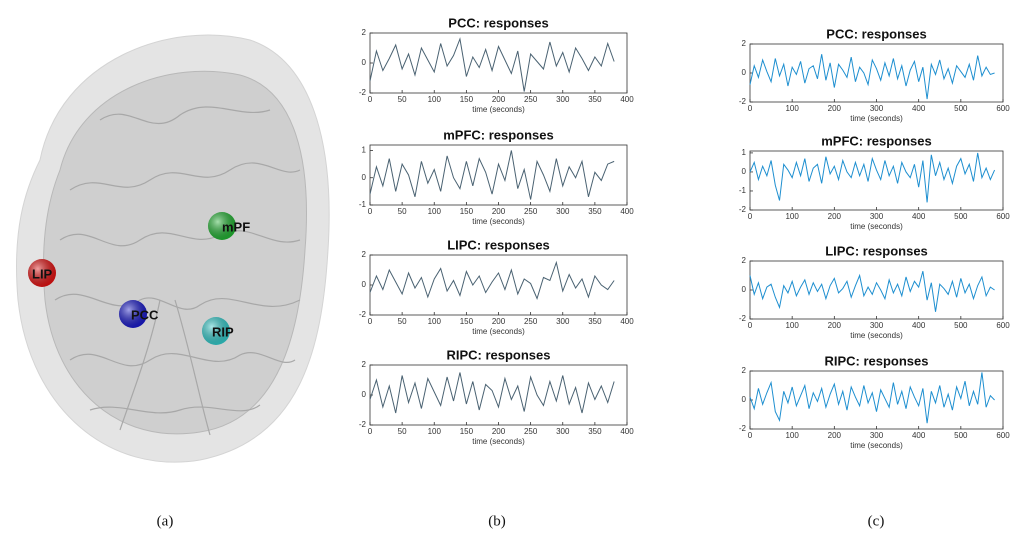 Image resolution: width=1017 pixels, height=537 pixels. Describe the element at coordinates (876, 140) in the screenshot. I see `chart-title: mPFC: responses` at that location.